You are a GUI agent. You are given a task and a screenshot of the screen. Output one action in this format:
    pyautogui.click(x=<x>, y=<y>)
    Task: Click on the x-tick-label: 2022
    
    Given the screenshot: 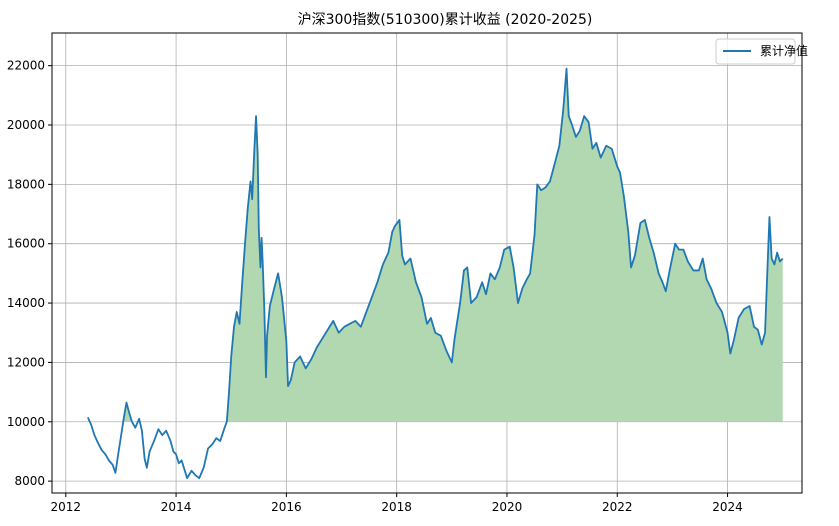 What is the action you would take?
    pyautogui.click(x=617, y=507)
    